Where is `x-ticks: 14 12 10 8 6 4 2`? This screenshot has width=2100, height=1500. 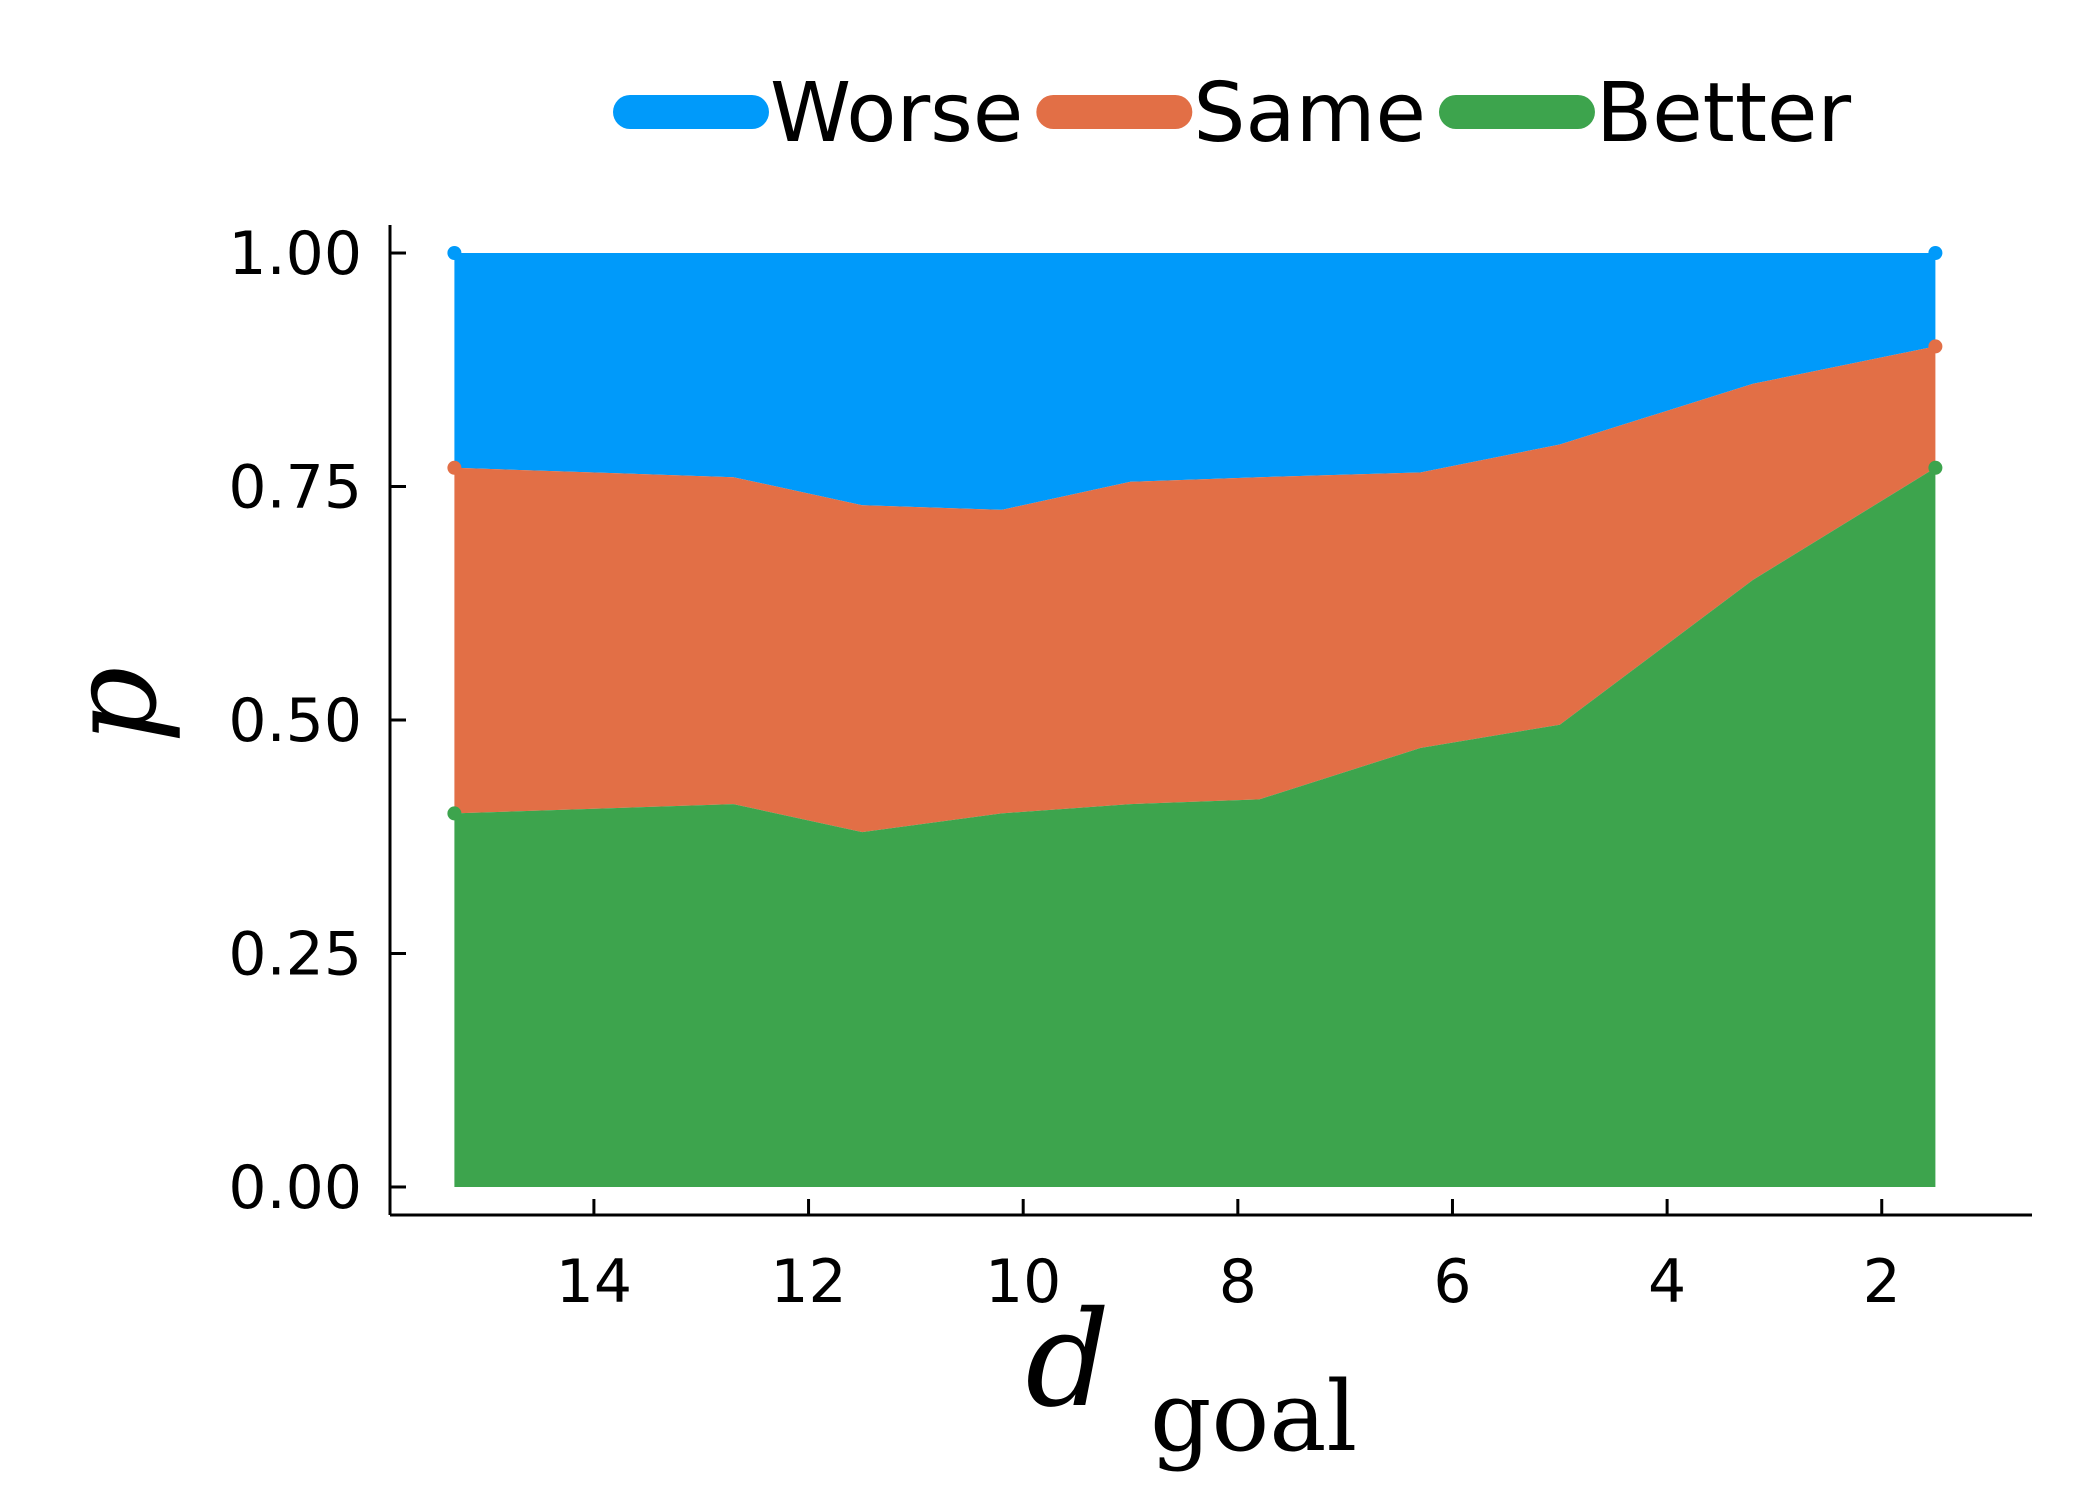 x-ticks: 14 12 10 8 6 4 2 is located at coordinates (1228, 1258).